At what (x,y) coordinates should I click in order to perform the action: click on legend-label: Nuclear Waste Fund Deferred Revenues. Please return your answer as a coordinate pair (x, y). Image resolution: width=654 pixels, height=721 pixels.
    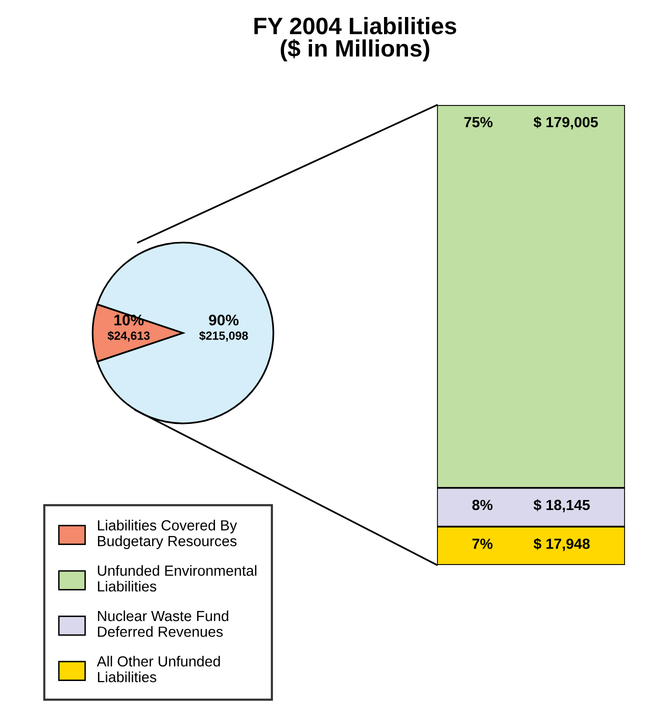
    Looking at the image, I should click on (163, 623).